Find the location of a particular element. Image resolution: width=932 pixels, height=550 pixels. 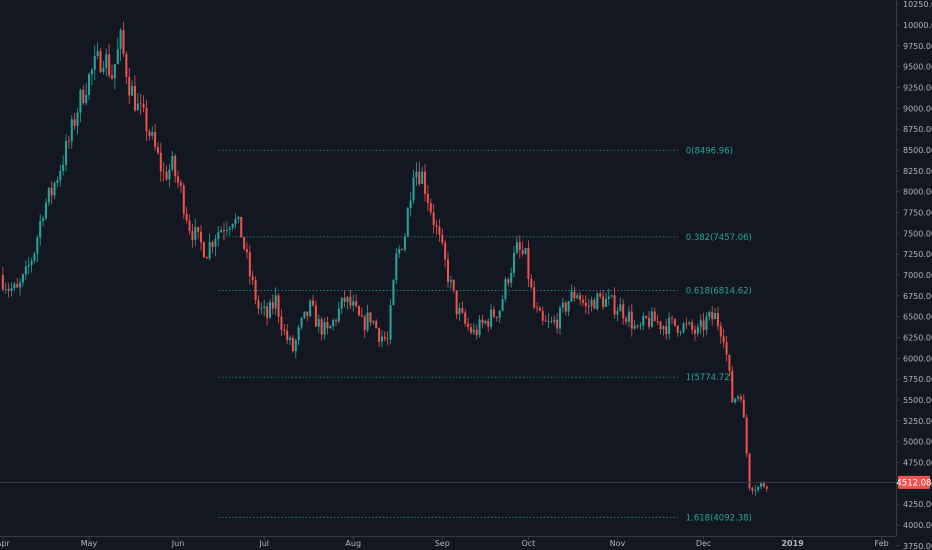

x-tick-label: 2019 is located at coordinates (792, 543).